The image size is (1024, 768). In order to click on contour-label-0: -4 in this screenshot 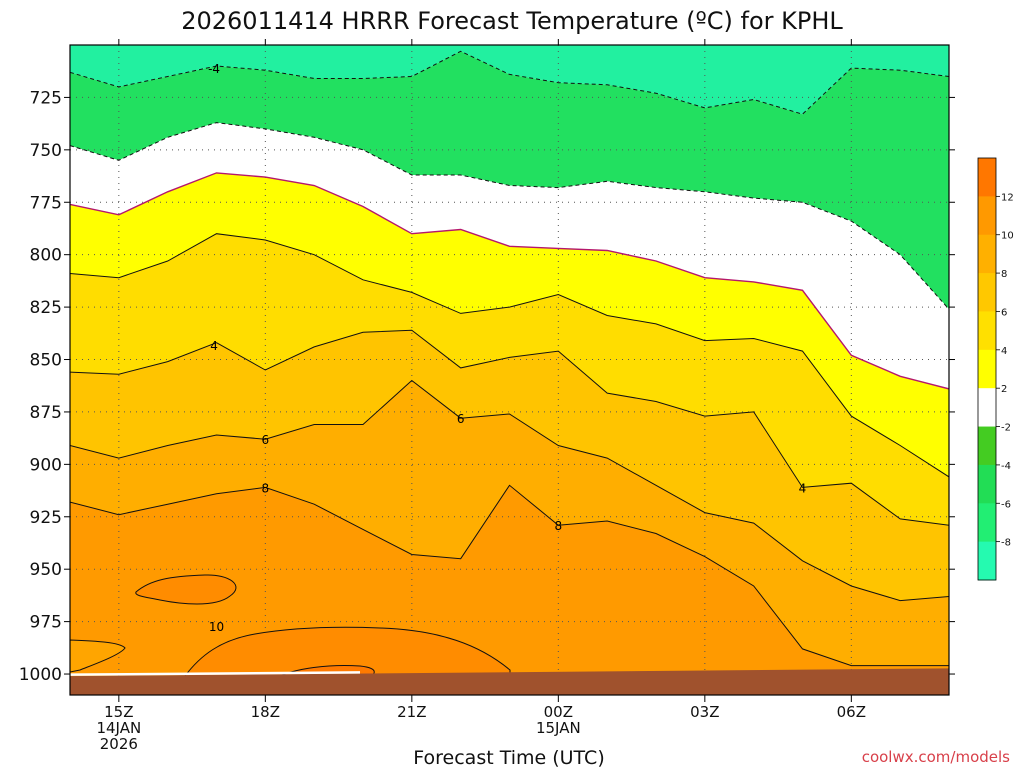, I will do `click(214, 69)`.